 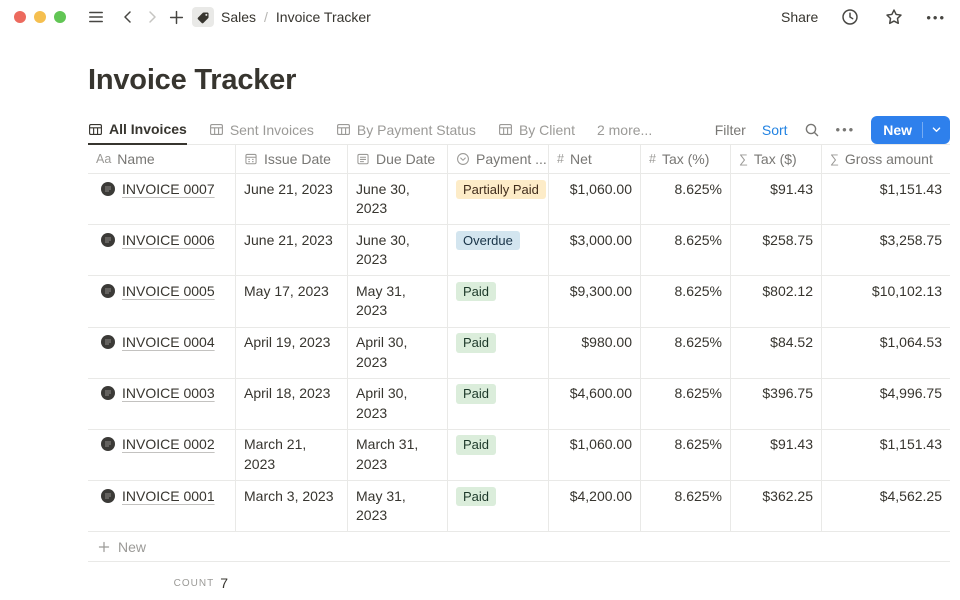 I want to click on net-cell: $3,000.00, so click(x=595, y=250).